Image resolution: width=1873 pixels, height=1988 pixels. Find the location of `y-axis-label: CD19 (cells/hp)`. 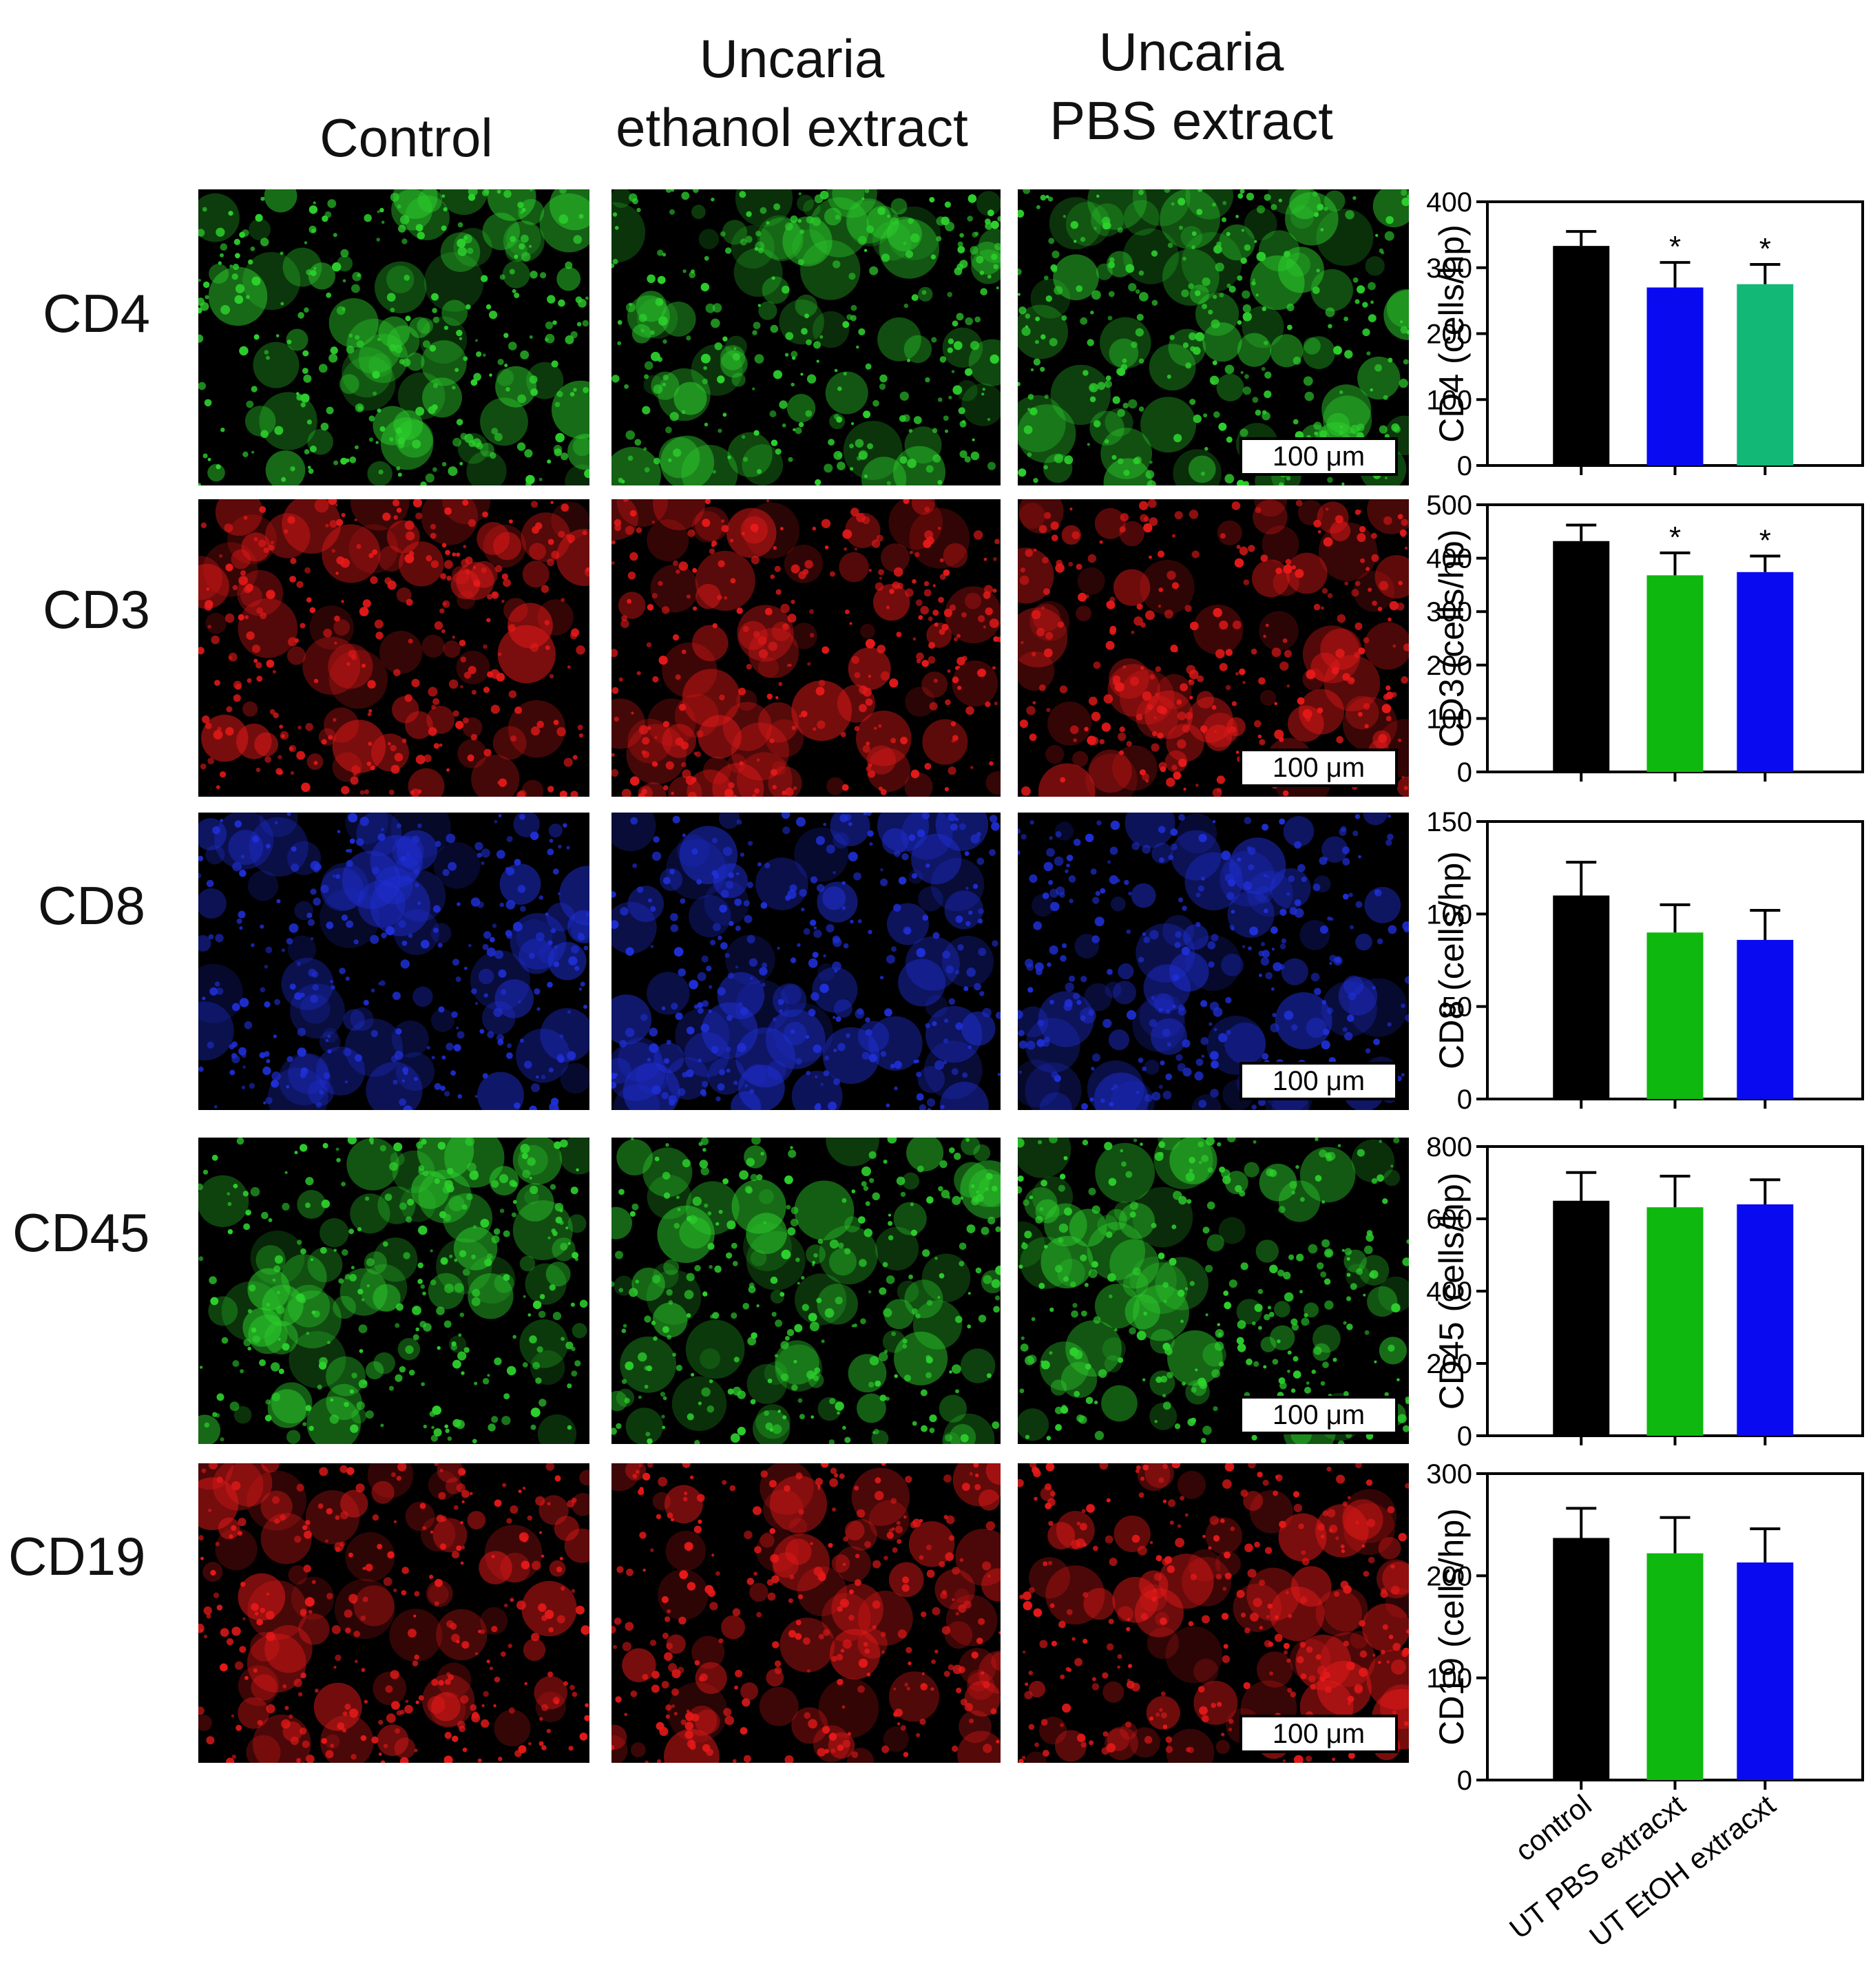

y-axis-label: CD19 (cells/hp) is located at coordinates (1451, 1627).